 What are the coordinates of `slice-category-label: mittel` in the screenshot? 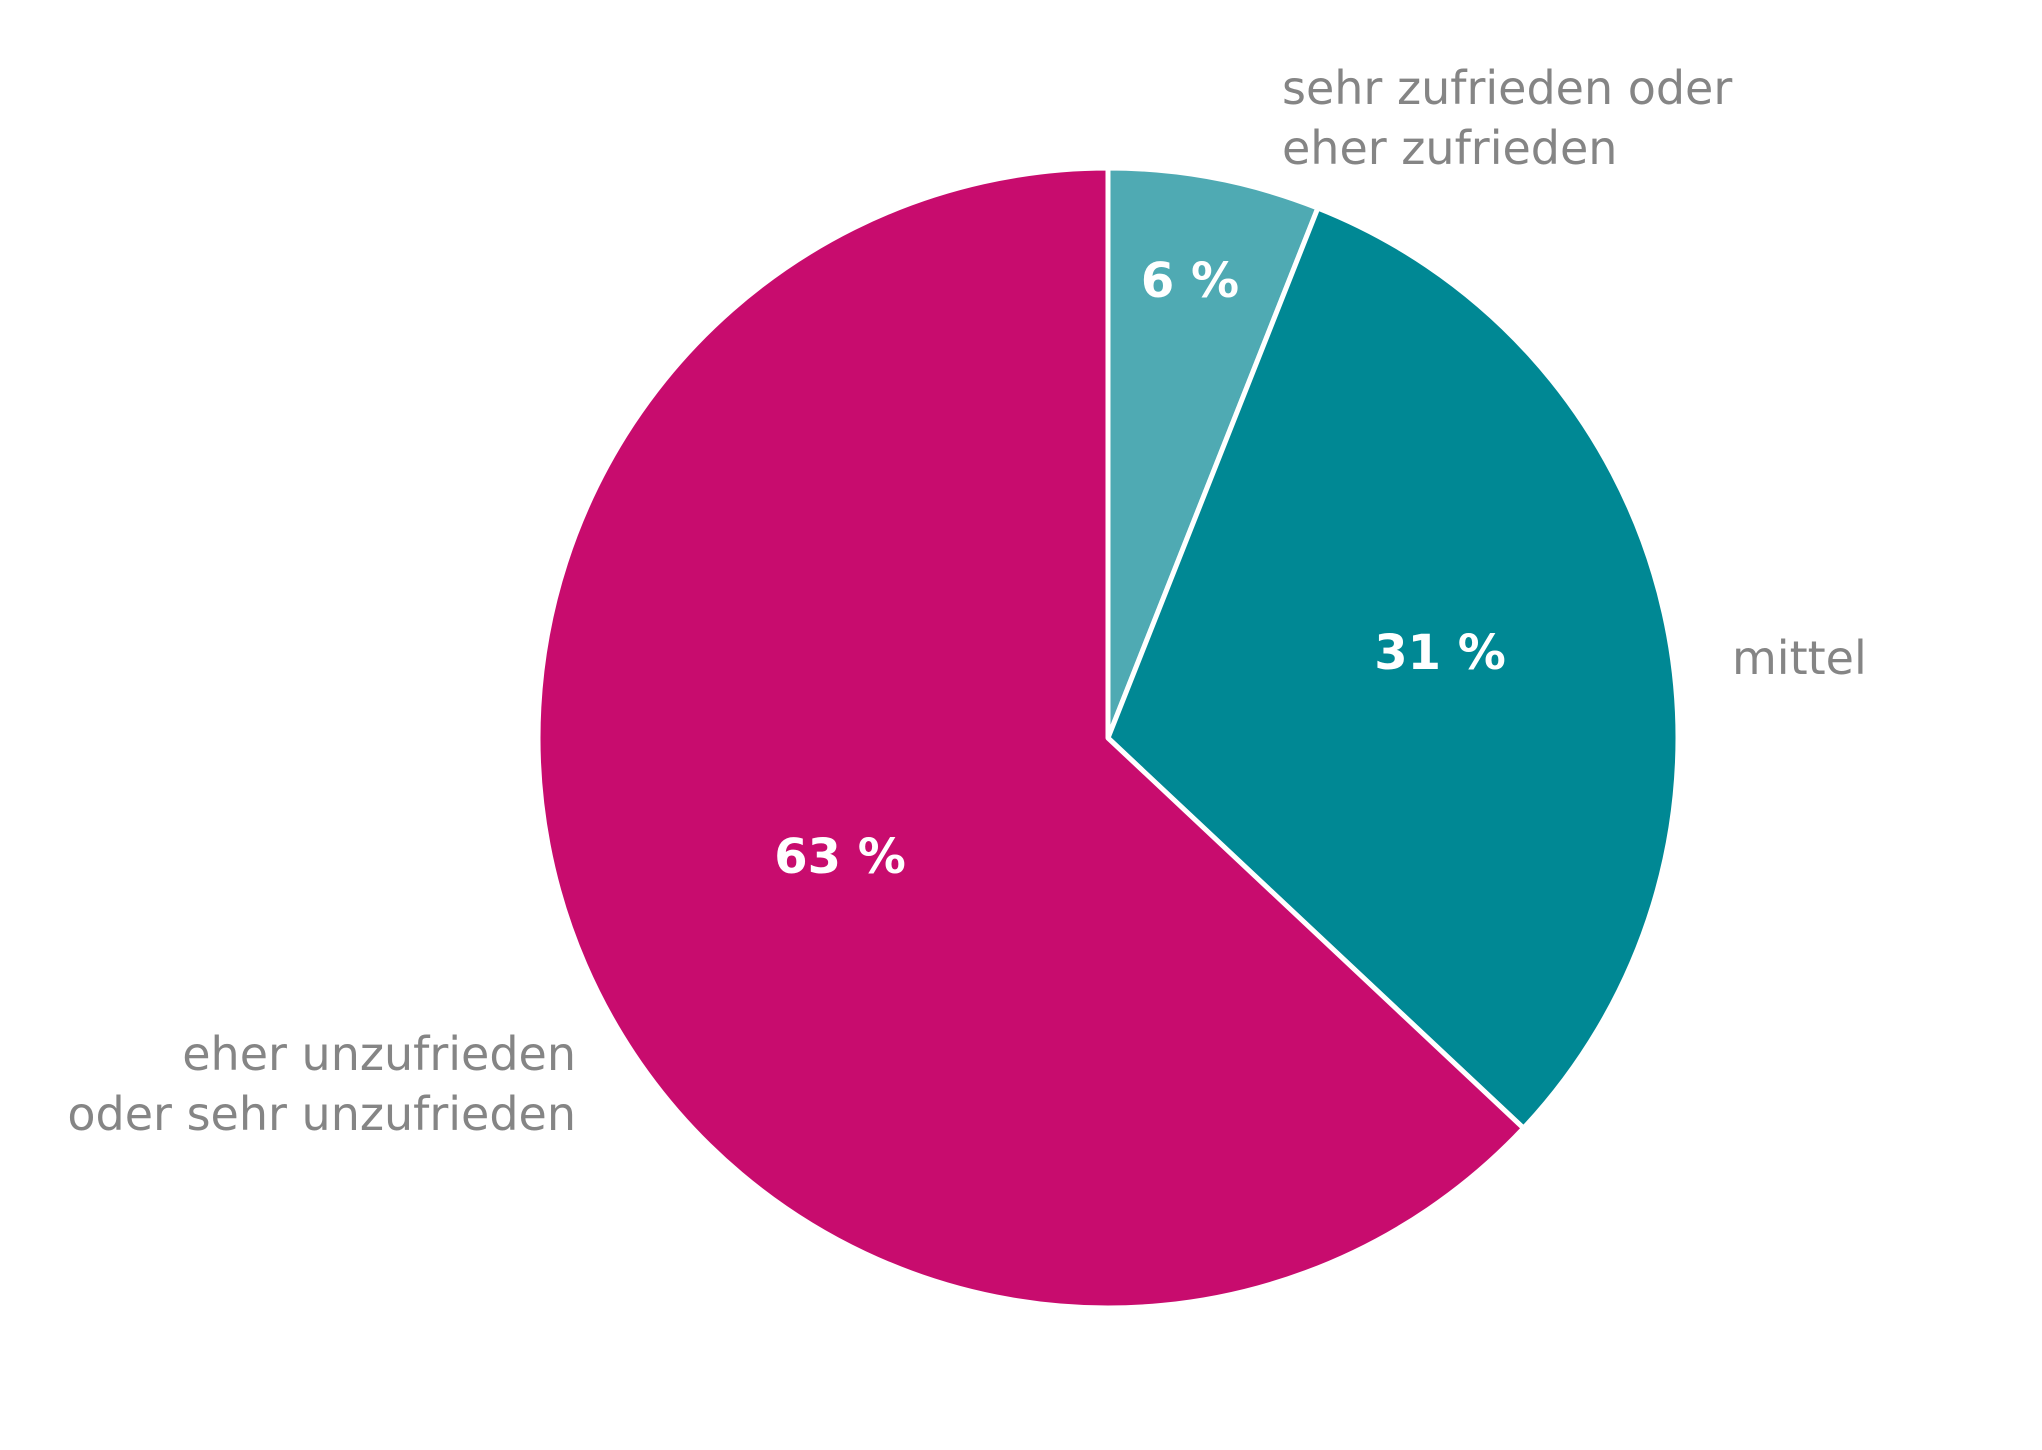 It's located at (1799, 658).